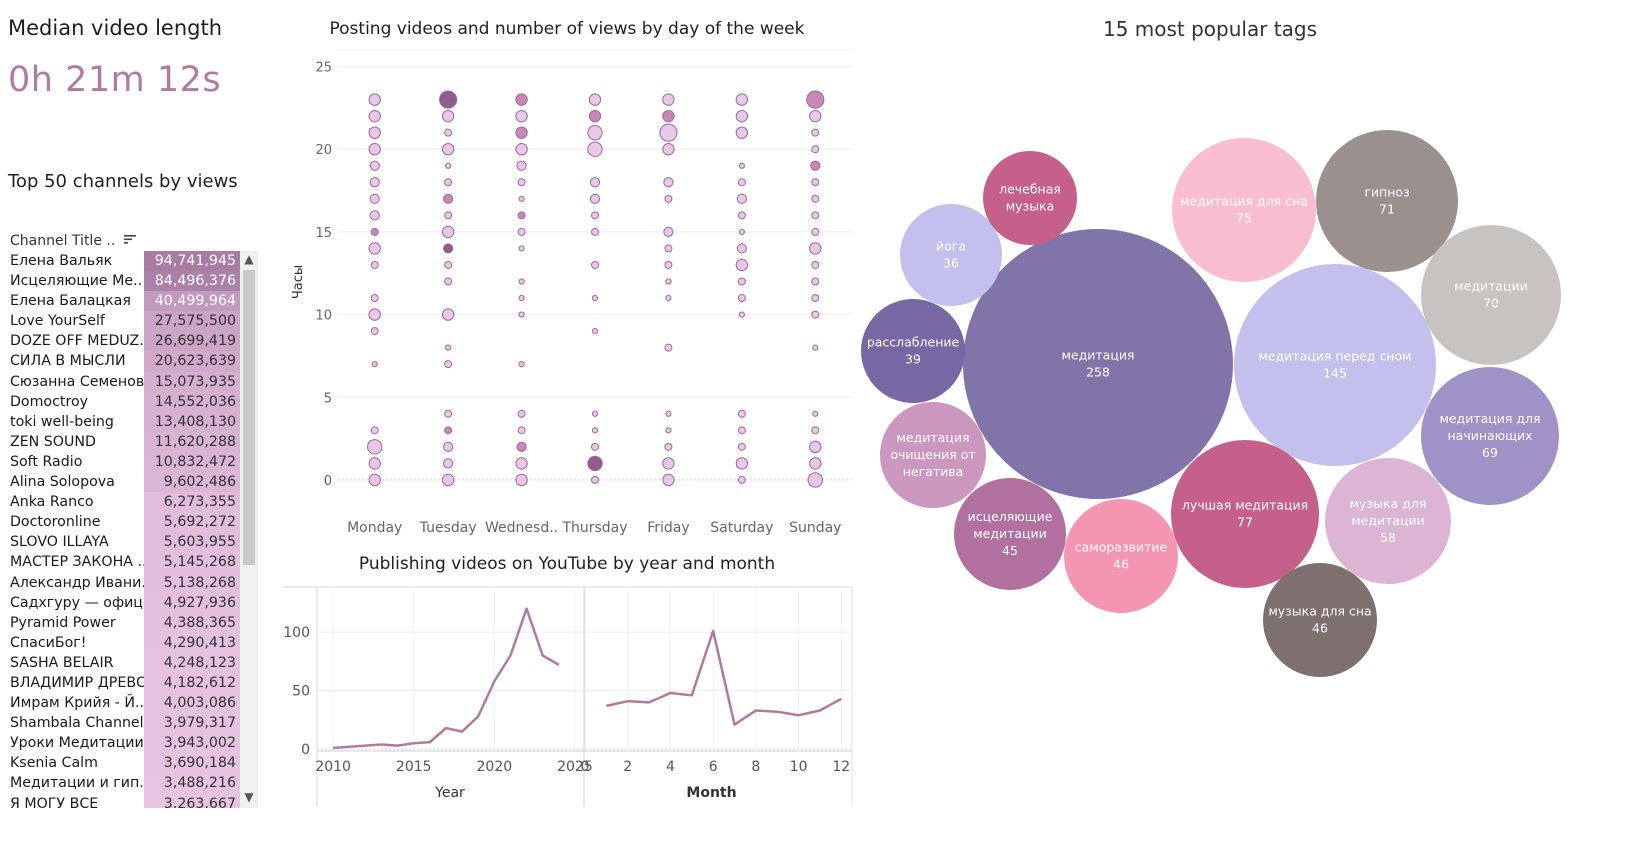 The width and height of the screenshot is (1637, 855). I want to click on table-row: DOZE OFF MEDUZ.. 26,699,419, so click(131, 341).